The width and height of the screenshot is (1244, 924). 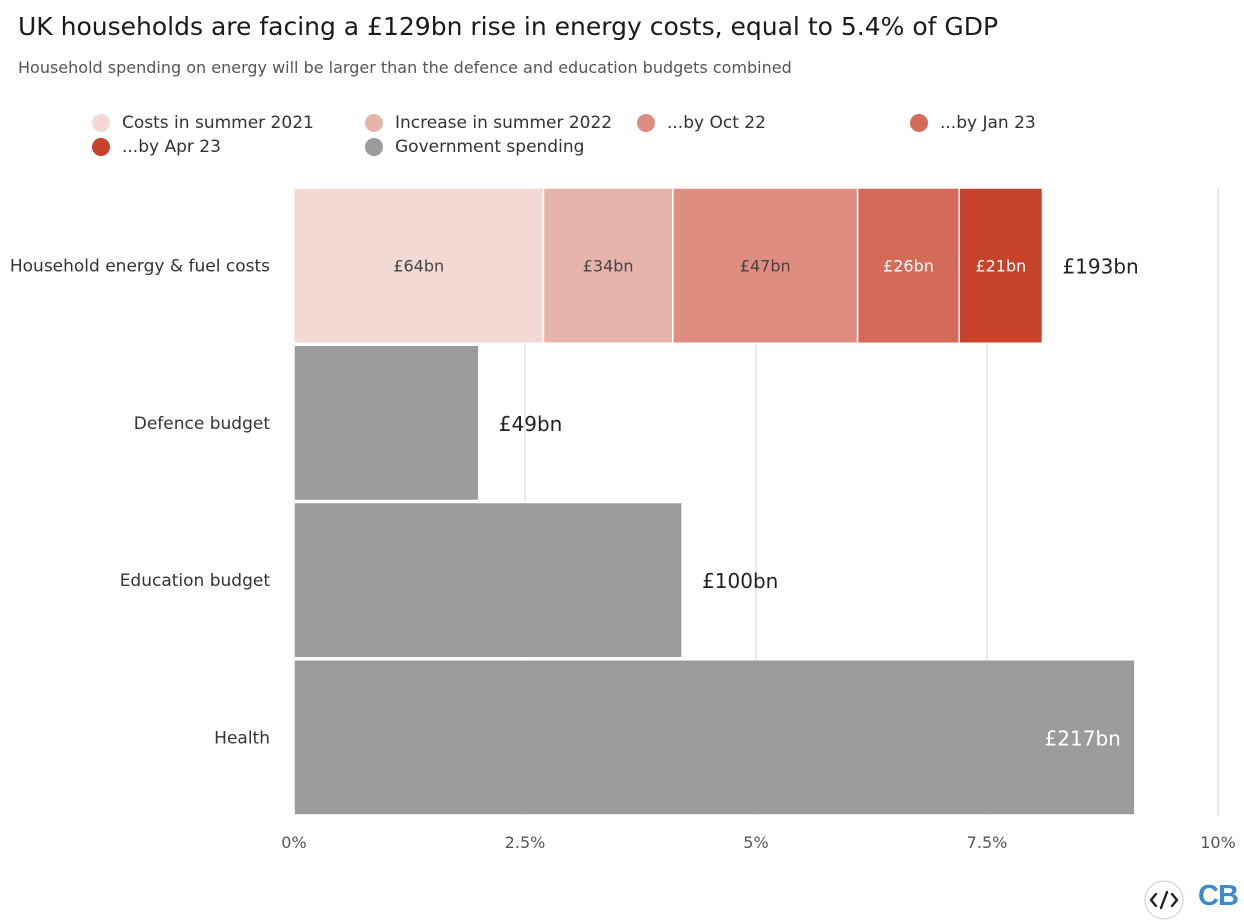 I want to click on segment-label: £64bn, so click(x=418, y=266).